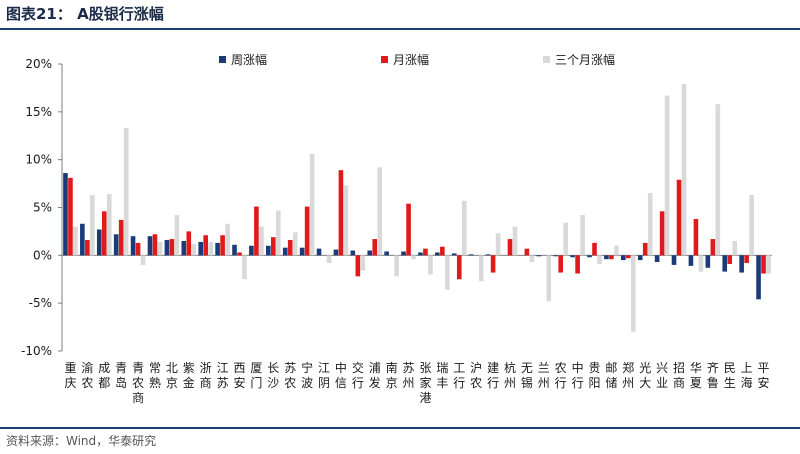 The image size is (800, 454). I want to click on category-label: 兰州, so click(544, 375).